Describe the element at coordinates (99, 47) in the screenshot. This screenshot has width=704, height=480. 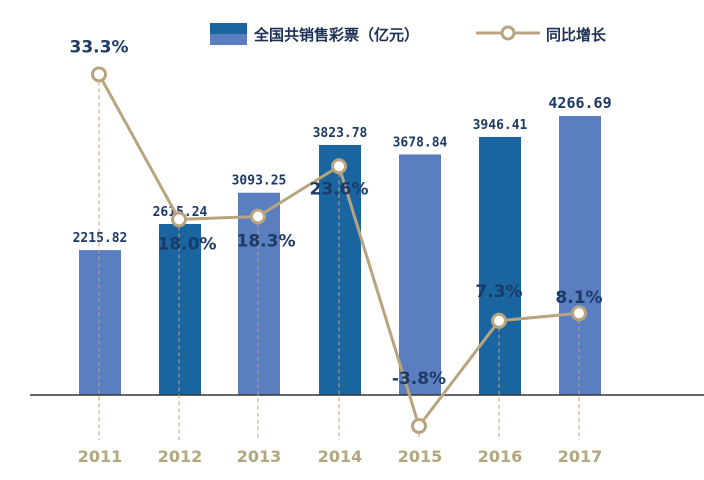
I see `growth-label-2011: 33.3%` at that location.